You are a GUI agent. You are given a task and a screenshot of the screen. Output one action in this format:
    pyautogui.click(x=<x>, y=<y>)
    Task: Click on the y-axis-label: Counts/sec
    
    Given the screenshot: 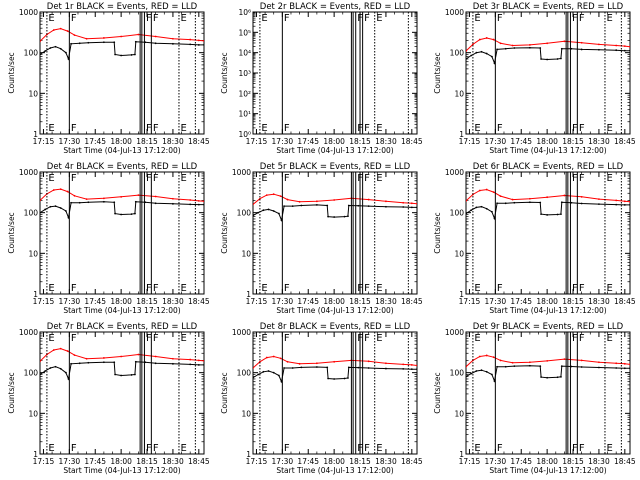 What is the action you would take?
    pyautogui.click(x=224, y=232)
    